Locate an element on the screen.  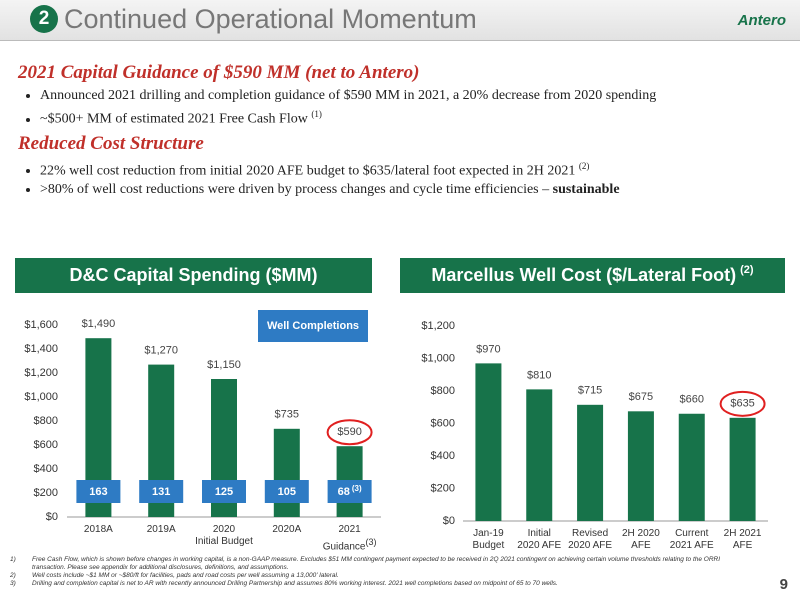
value-label: $590 is located at coordinates (349, 432).